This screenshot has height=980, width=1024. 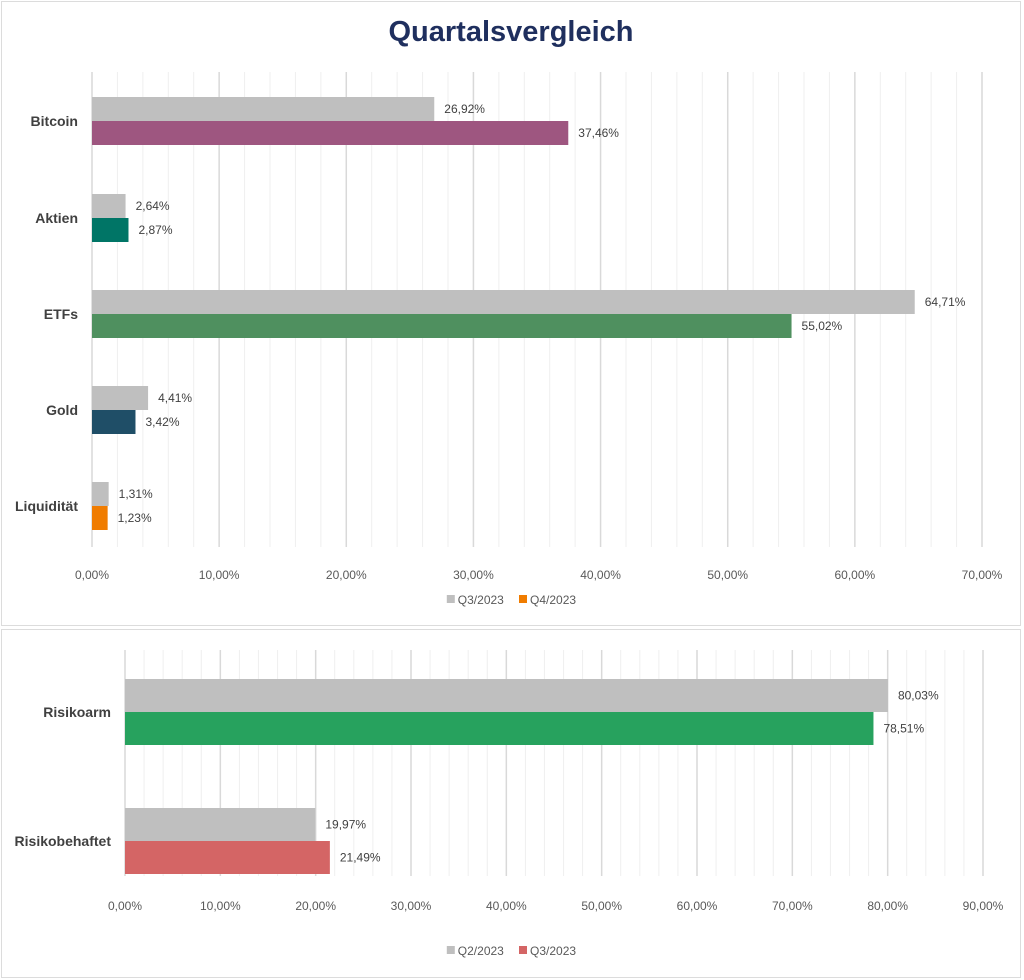 I want to click on legend-swatch-q2-2023, so click(x=450, y=950).